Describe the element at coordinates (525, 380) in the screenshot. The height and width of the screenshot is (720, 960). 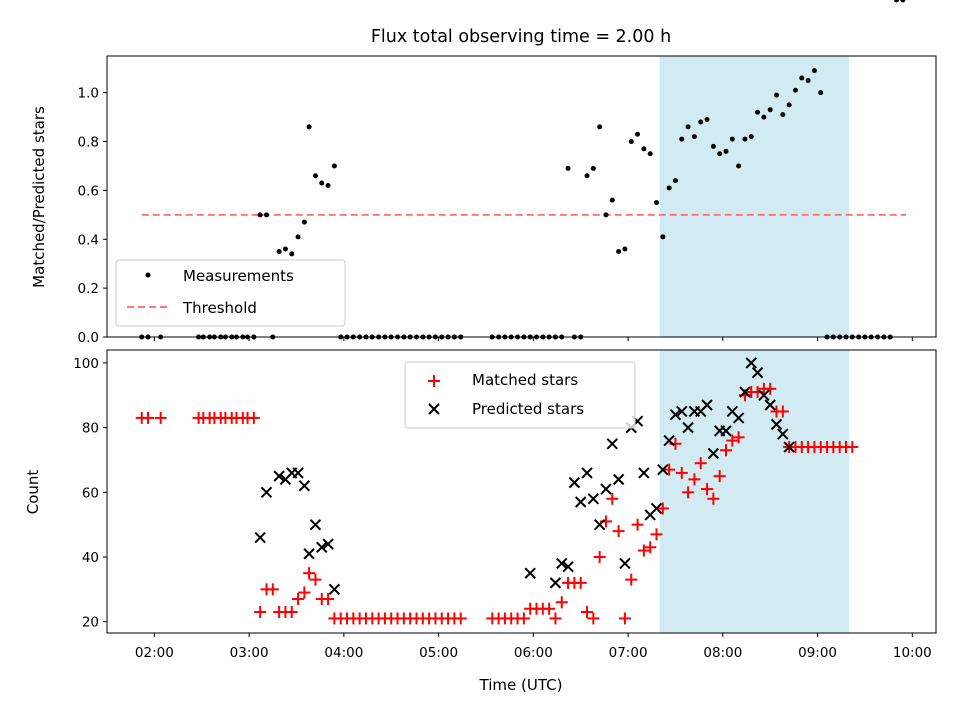
I see `legend-matched-label: Matched stars` at that location.